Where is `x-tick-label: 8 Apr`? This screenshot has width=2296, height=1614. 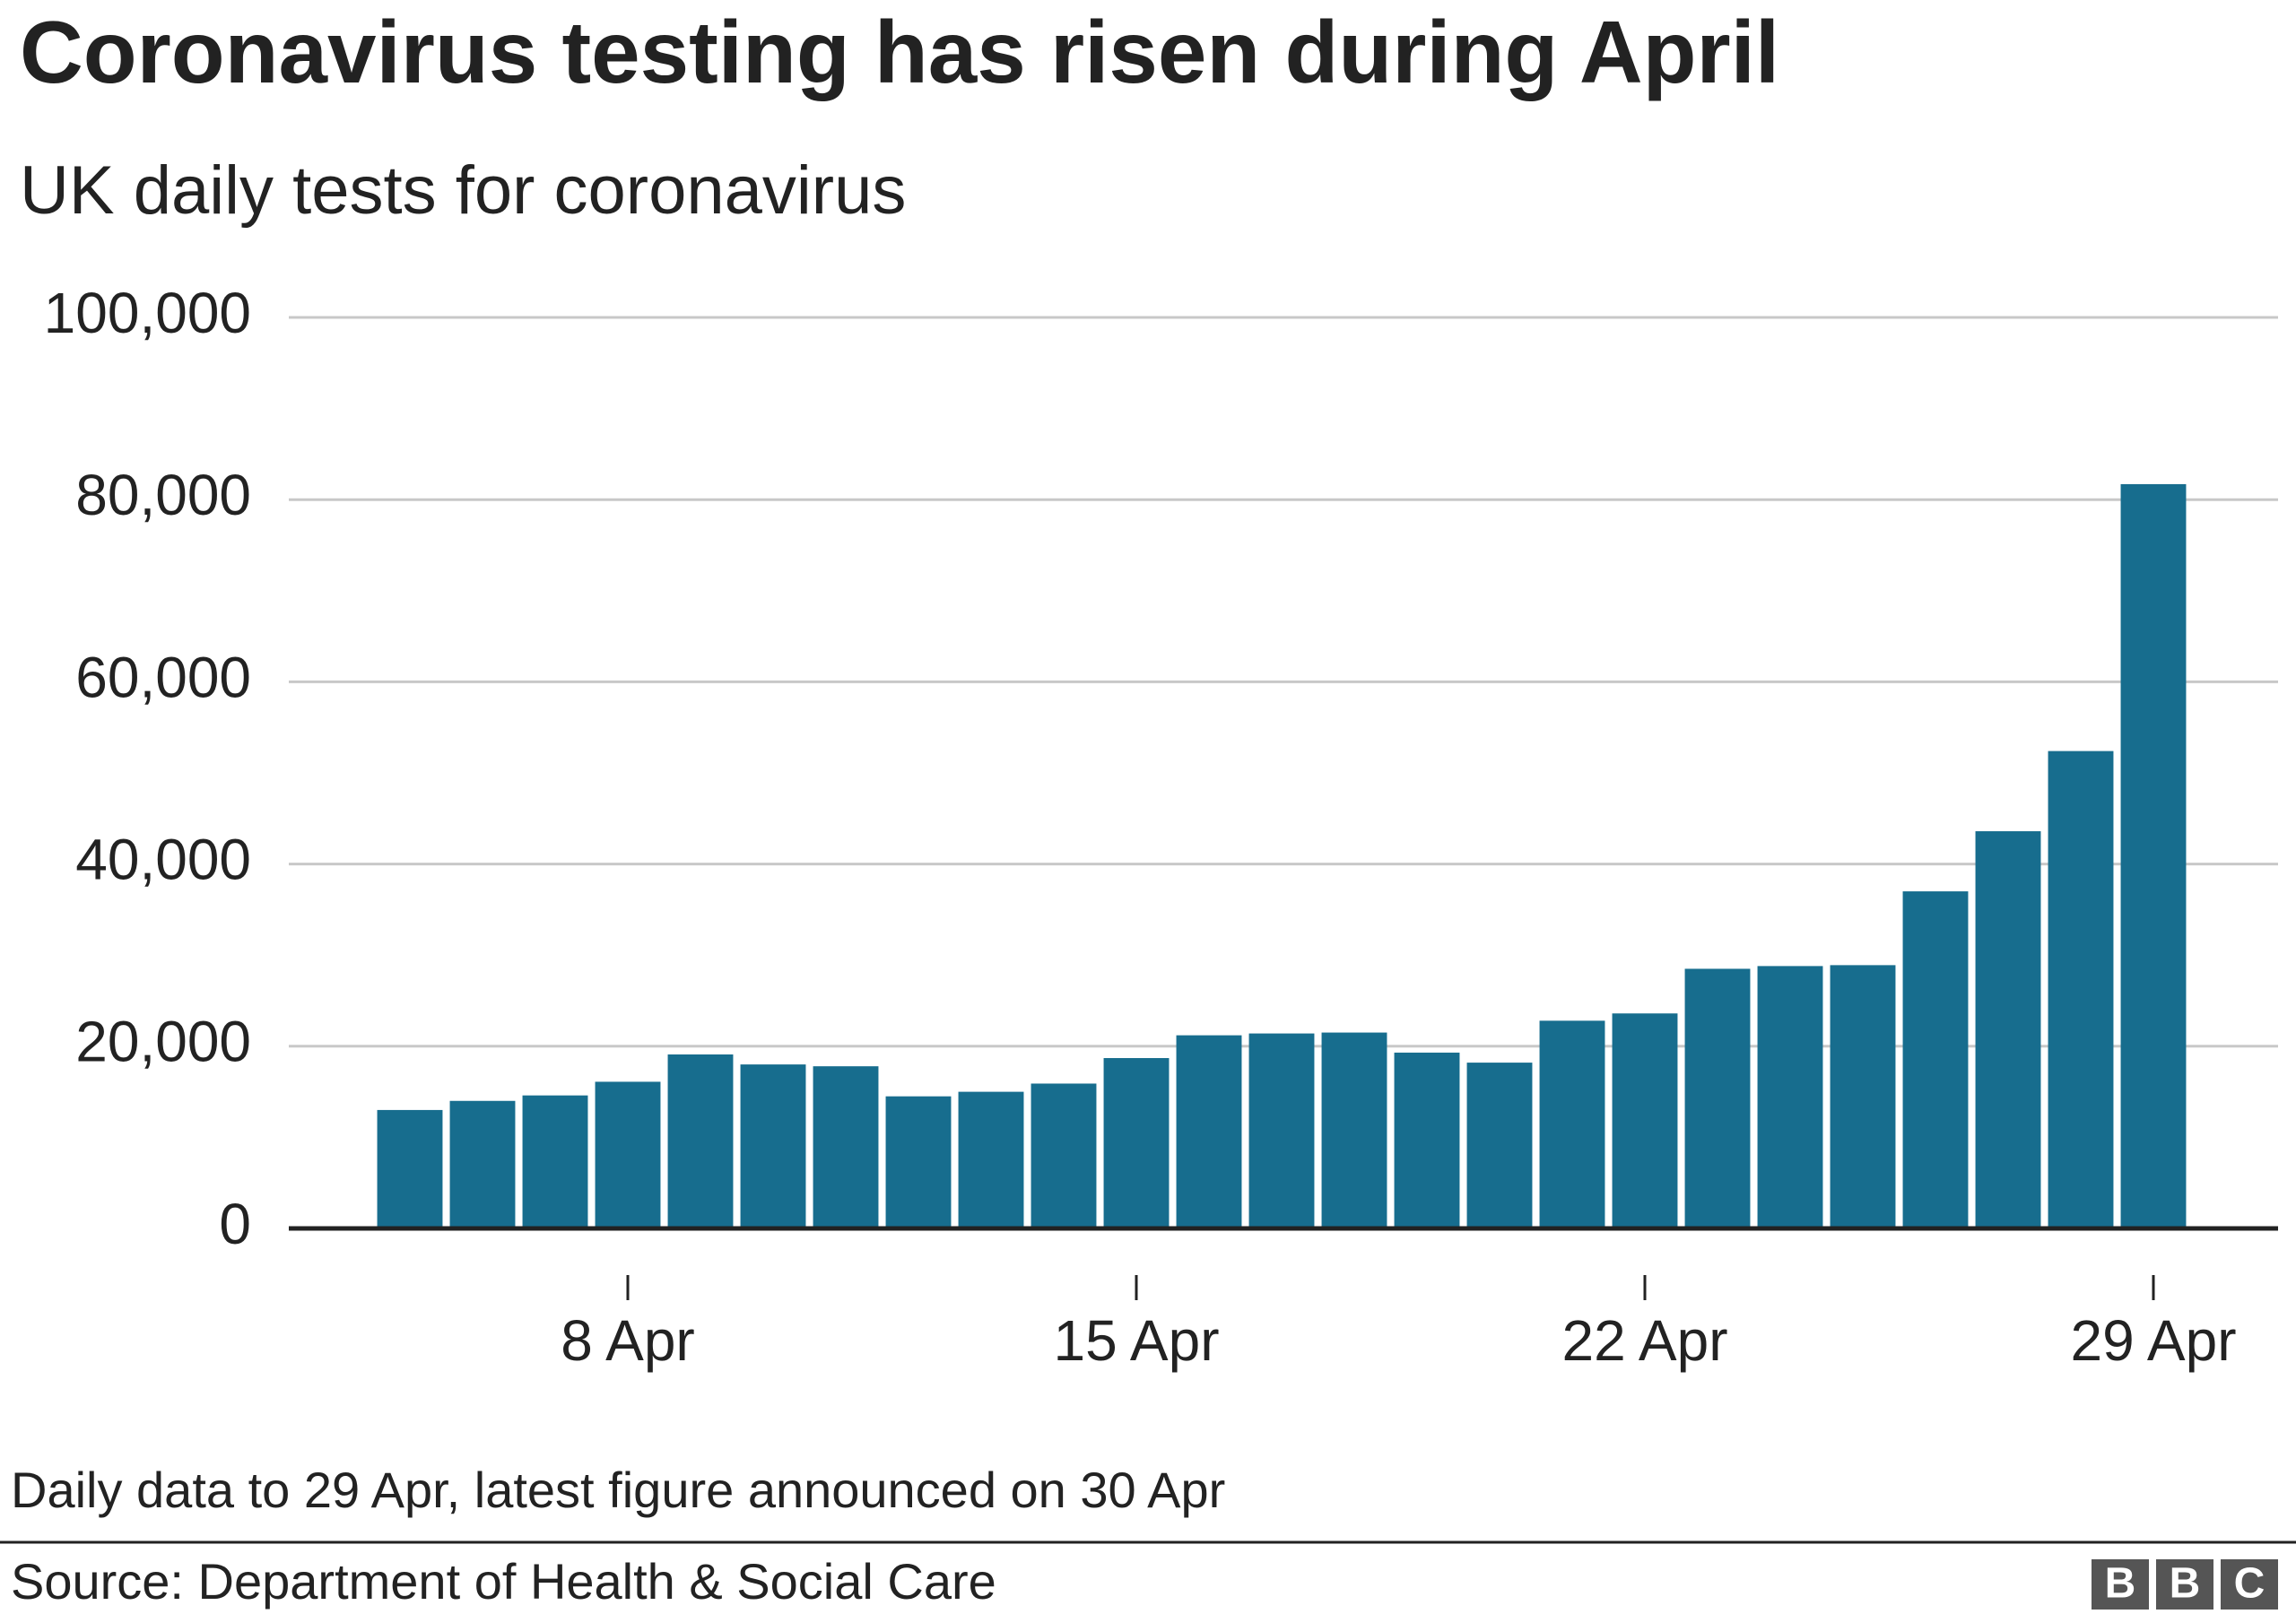 x-tick-label: 8 Apr is located at coordinates (627, 1340).